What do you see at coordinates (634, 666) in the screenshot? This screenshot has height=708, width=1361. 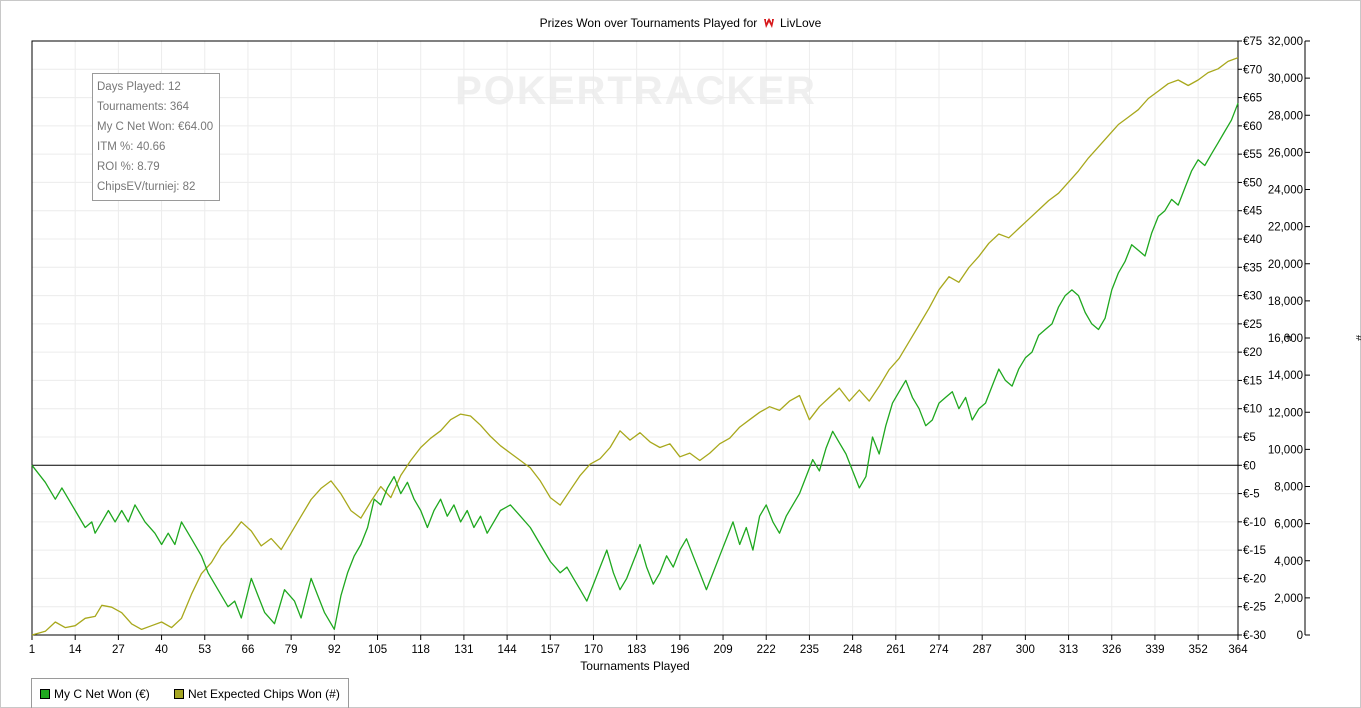 I see `x-axis-title: Tournaments Played` at bounding box center [634, 666].